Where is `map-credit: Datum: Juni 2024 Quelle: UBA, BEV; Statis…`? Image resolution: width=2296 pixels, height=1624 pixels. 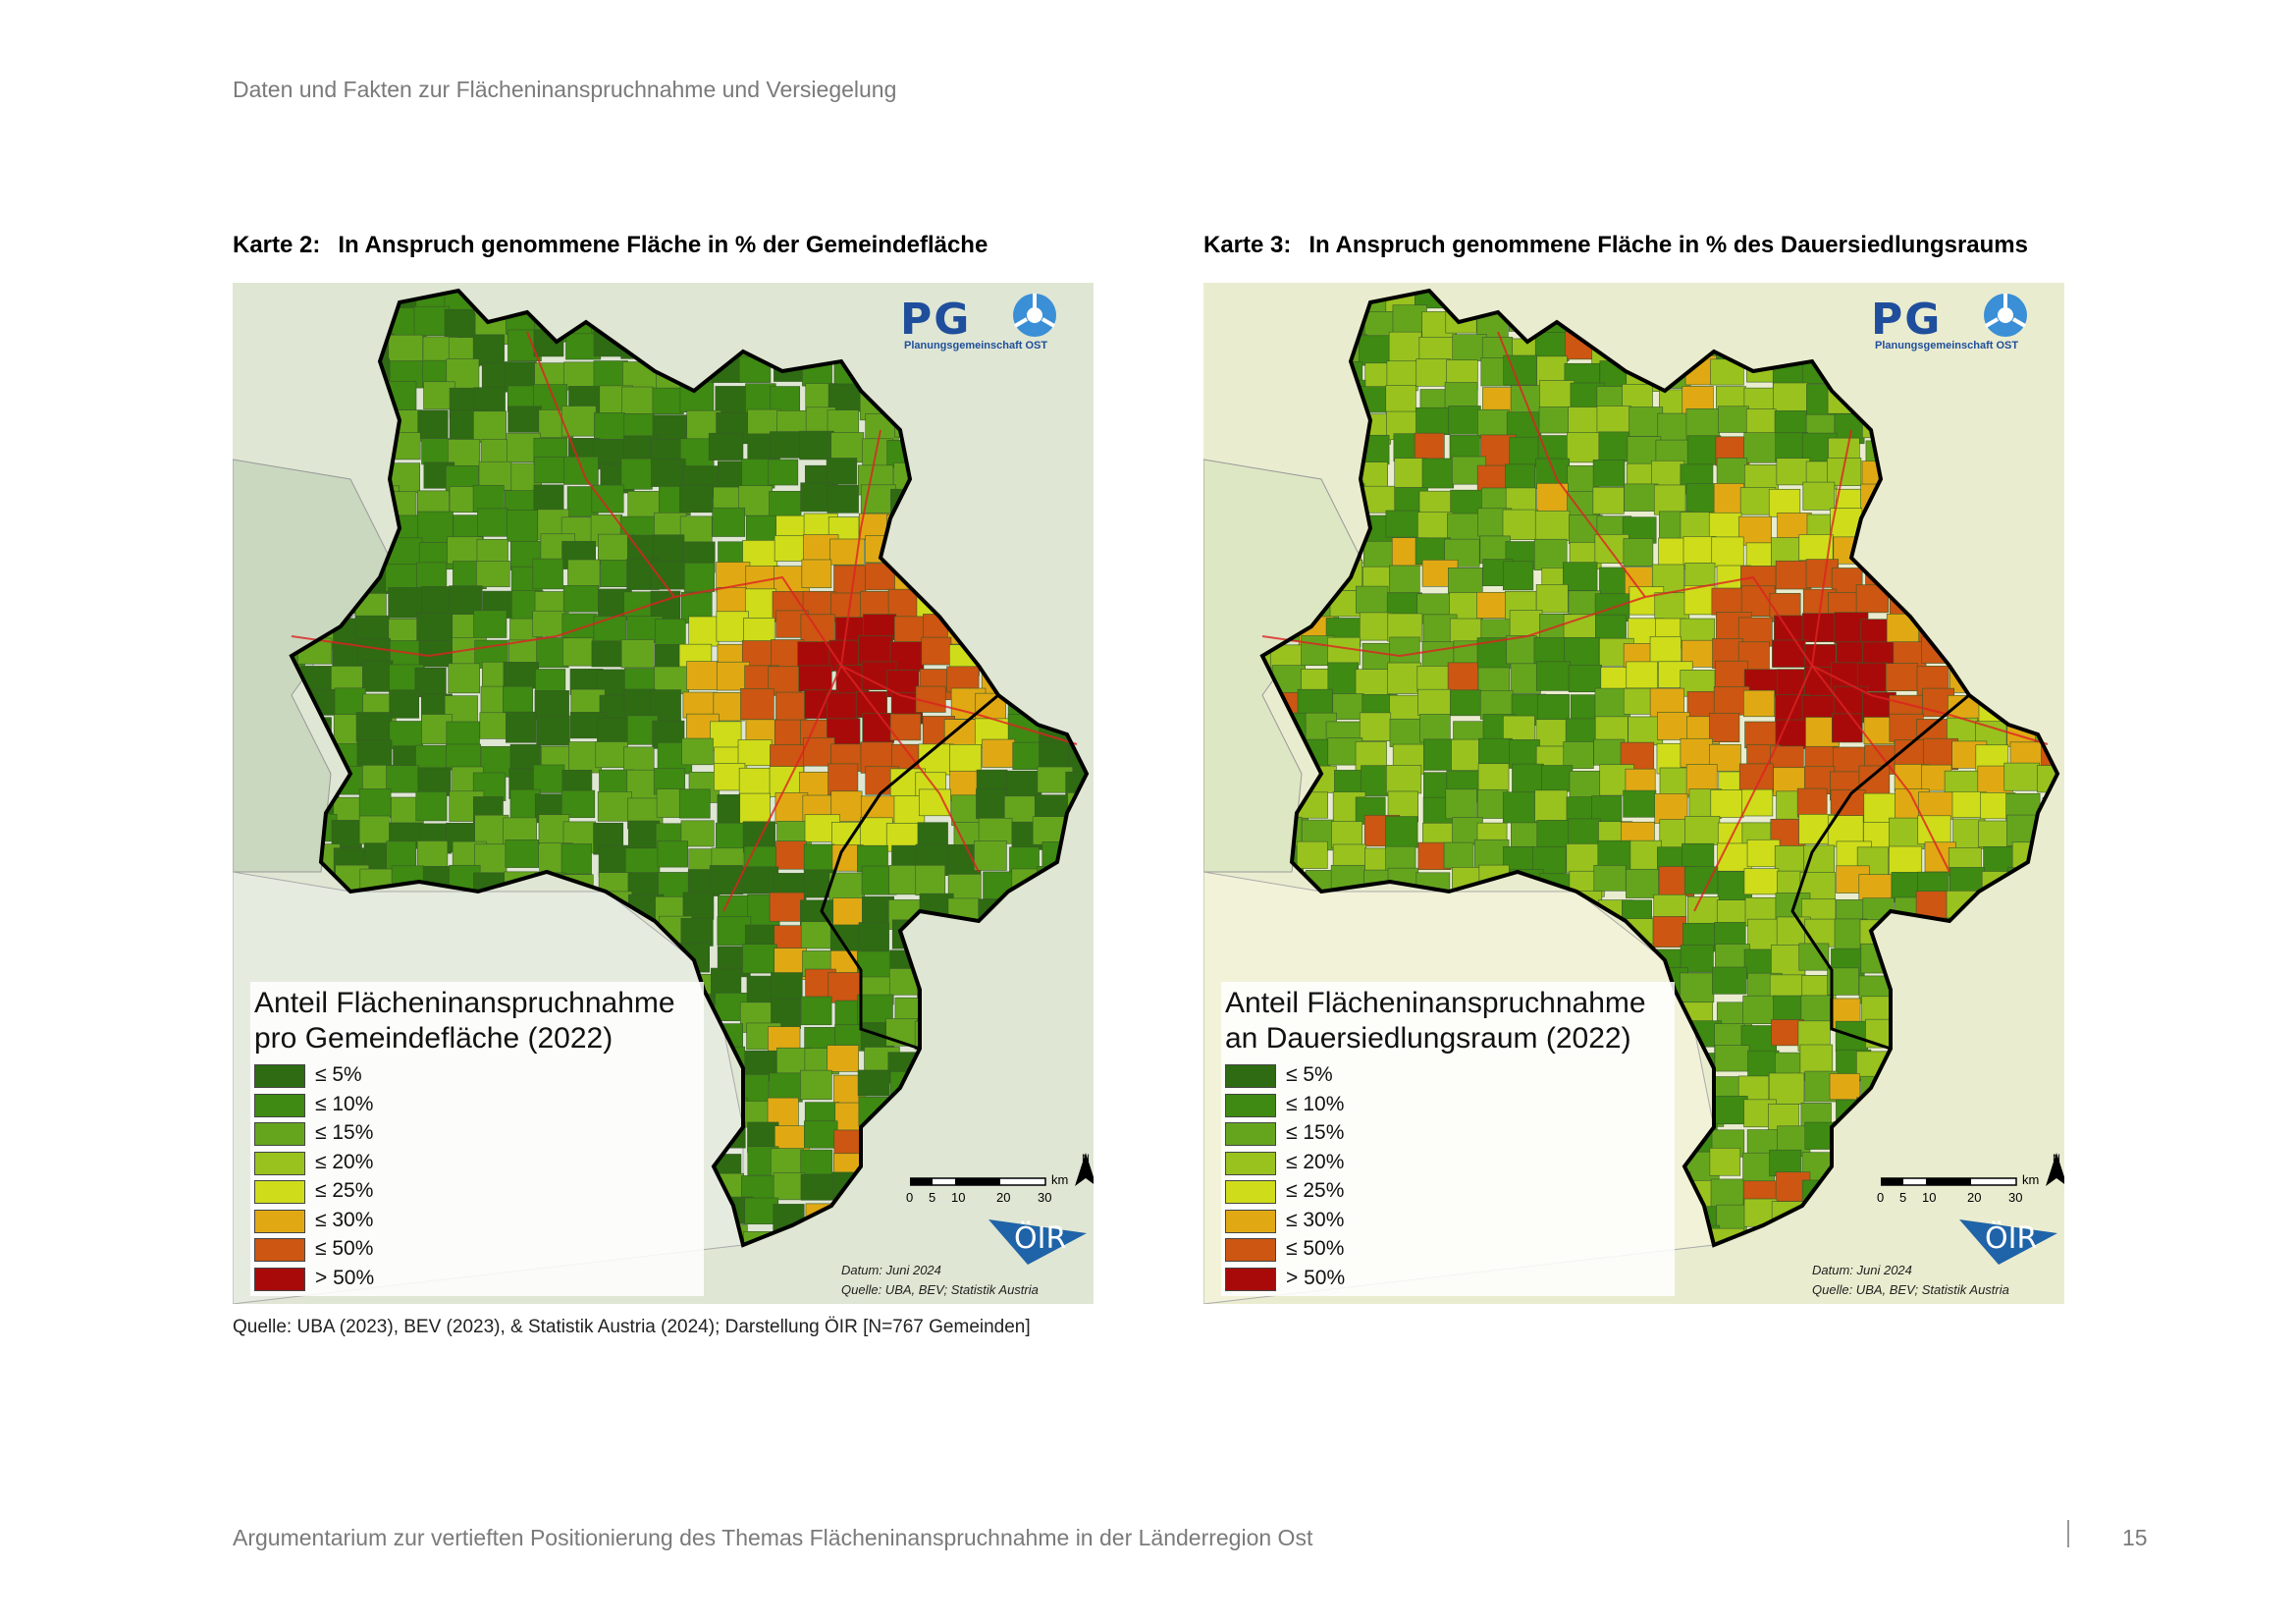 map-credit: Datum: Juni 2024 Quelle: UBA, BEV; Statis… is located at coordinates (1910, 1280).